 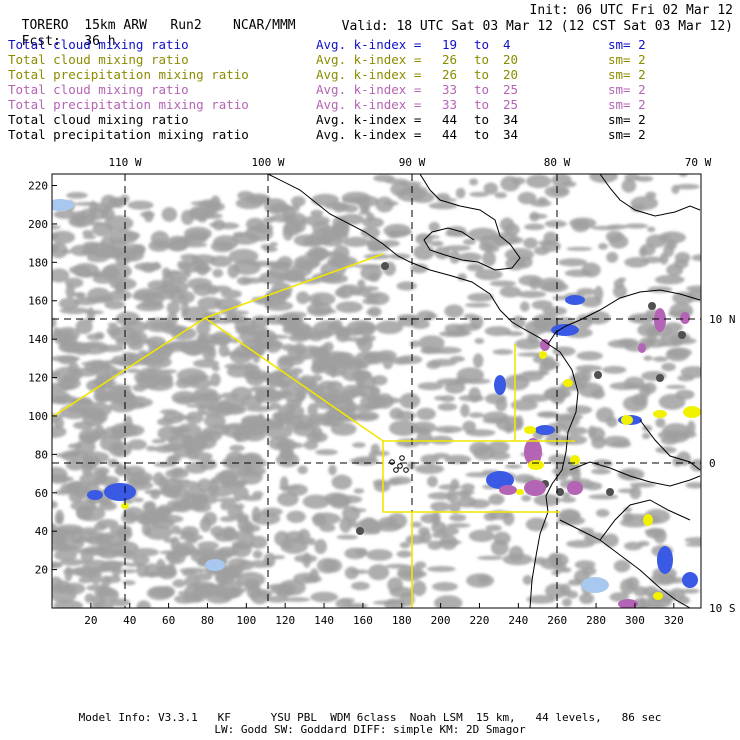 I want to click on y-tick-label: 120, so click(x=38, y=378).